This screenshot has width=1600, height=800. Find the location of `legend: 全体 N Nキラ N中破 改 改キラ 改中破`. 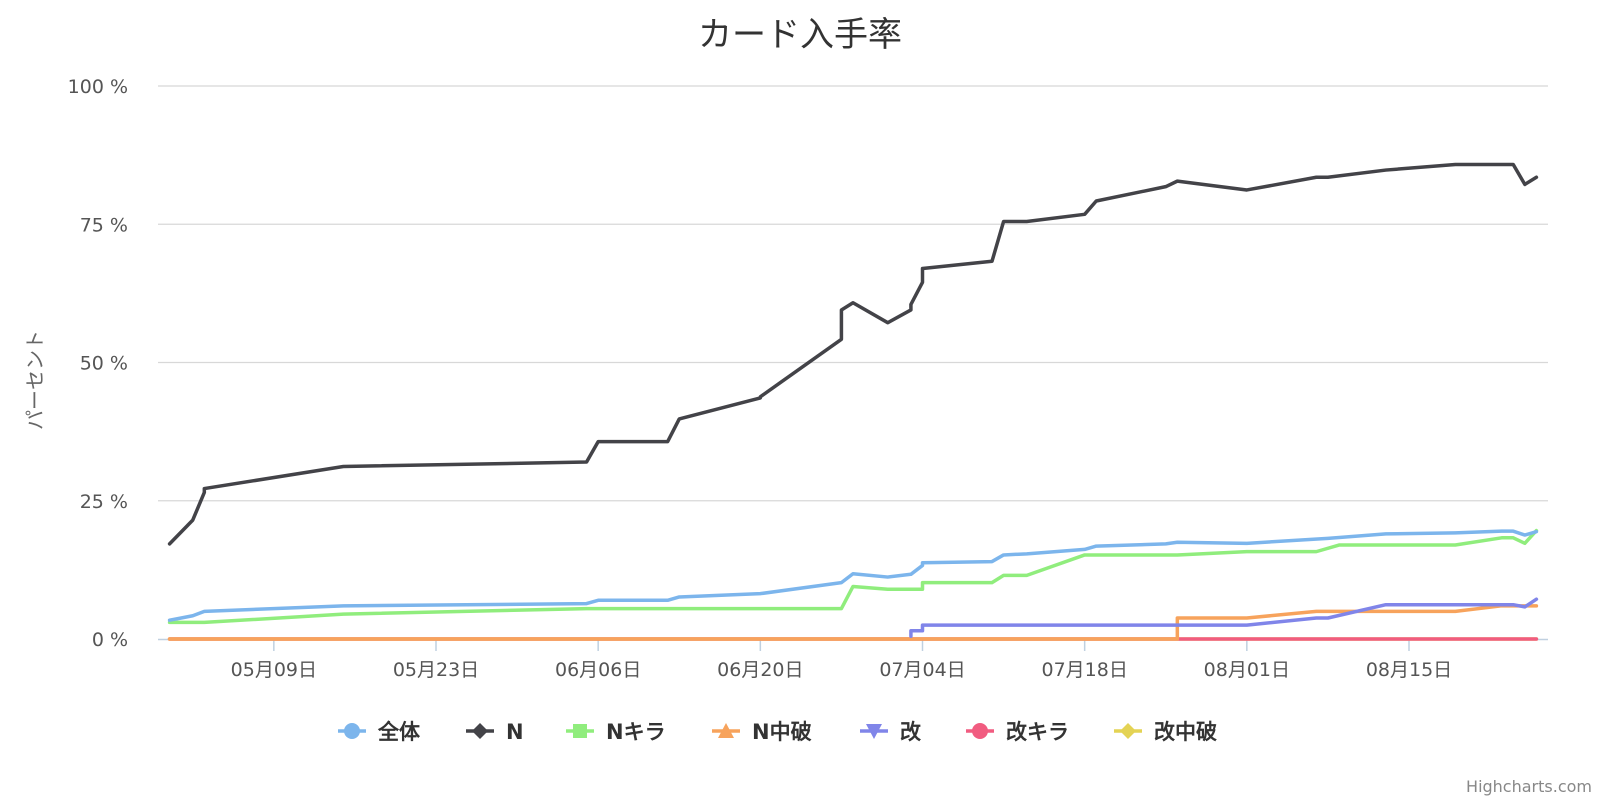

legend: 全体 N Nキラ N中破 改 改キラ 改中破 is located at coordinates (777, 732).